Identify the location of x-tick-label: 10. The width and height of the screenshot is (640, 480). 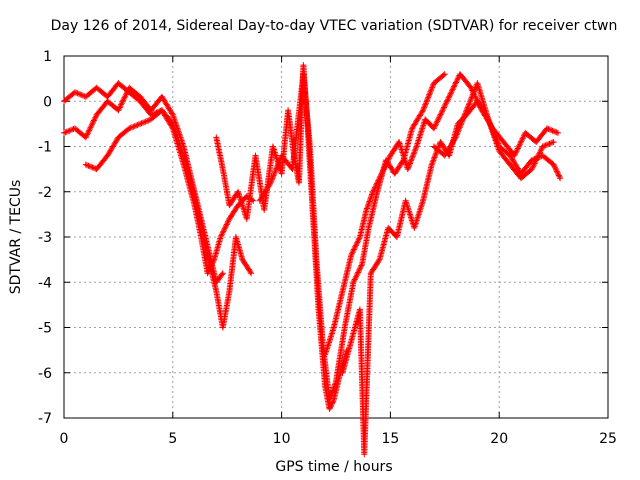
(282, 439).